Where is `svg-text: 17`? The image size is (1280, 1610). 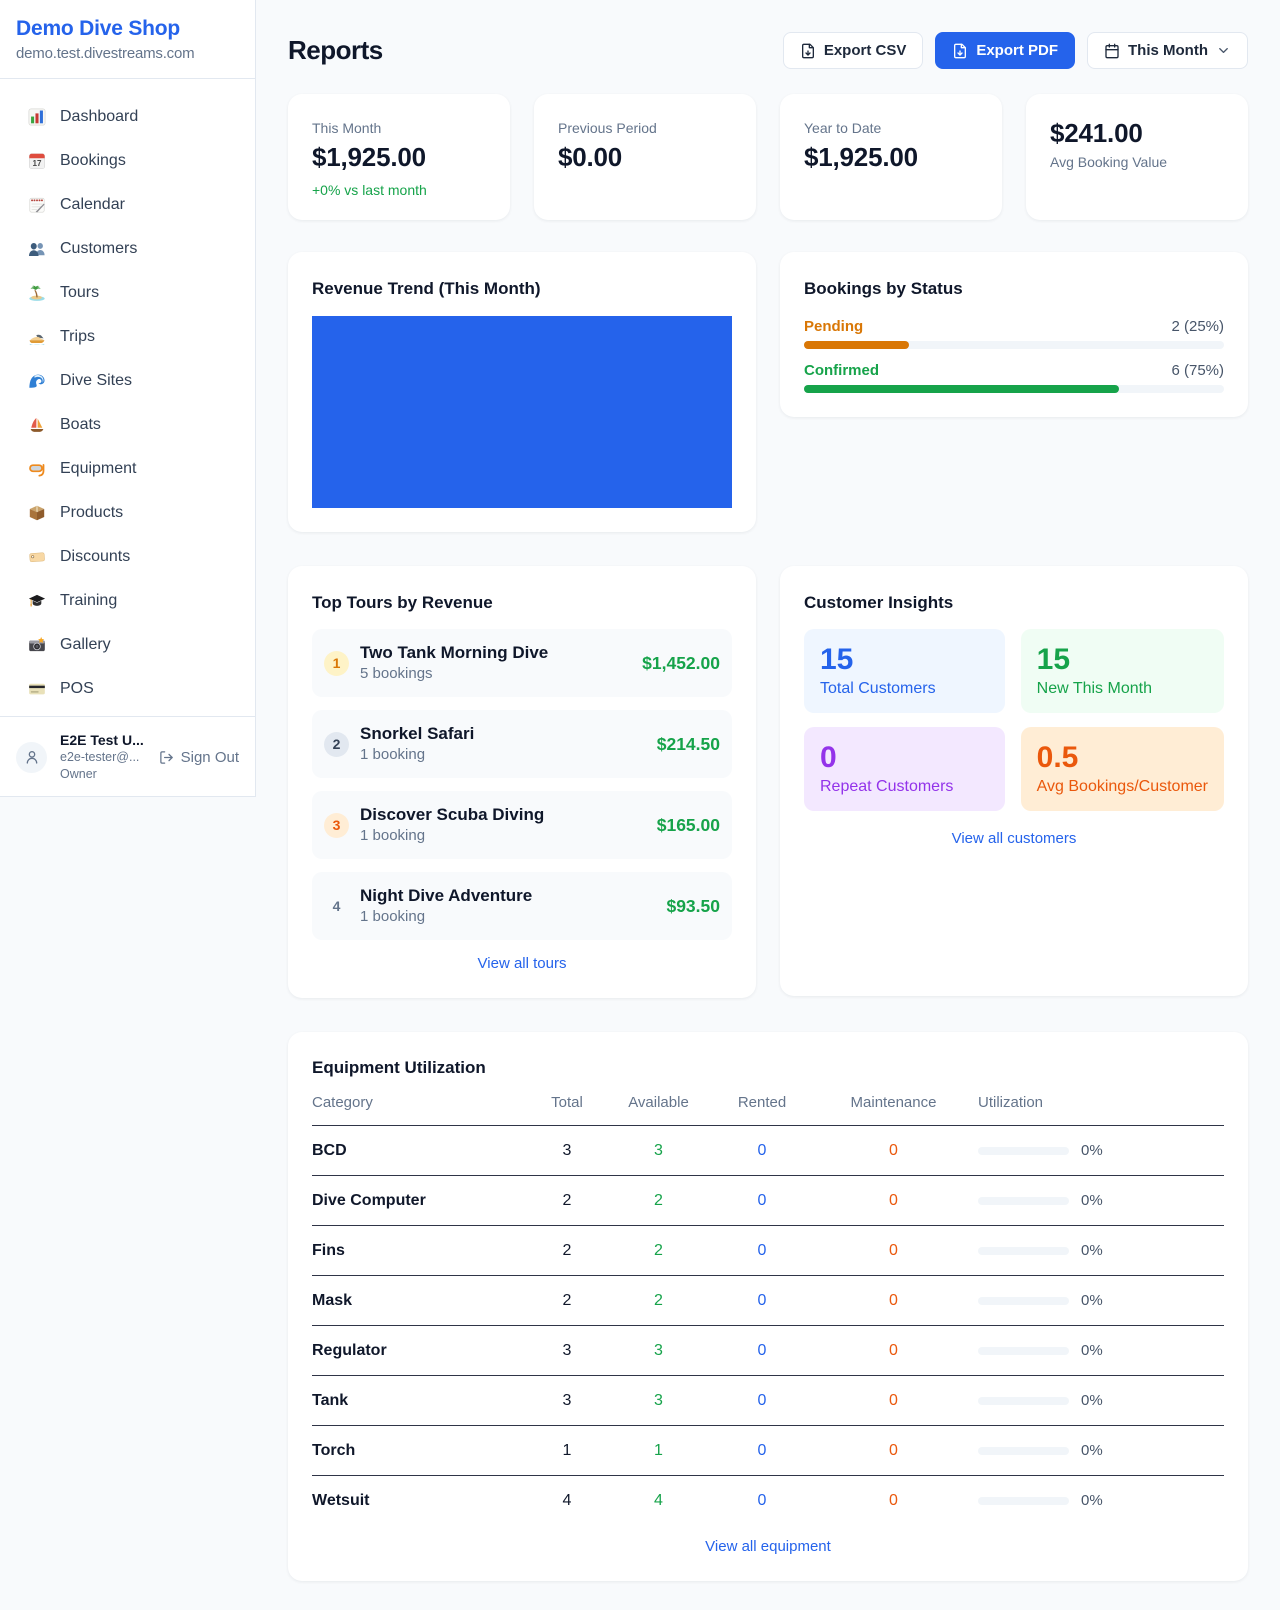
svg-text: 17 is located at coordinates (37, 163).